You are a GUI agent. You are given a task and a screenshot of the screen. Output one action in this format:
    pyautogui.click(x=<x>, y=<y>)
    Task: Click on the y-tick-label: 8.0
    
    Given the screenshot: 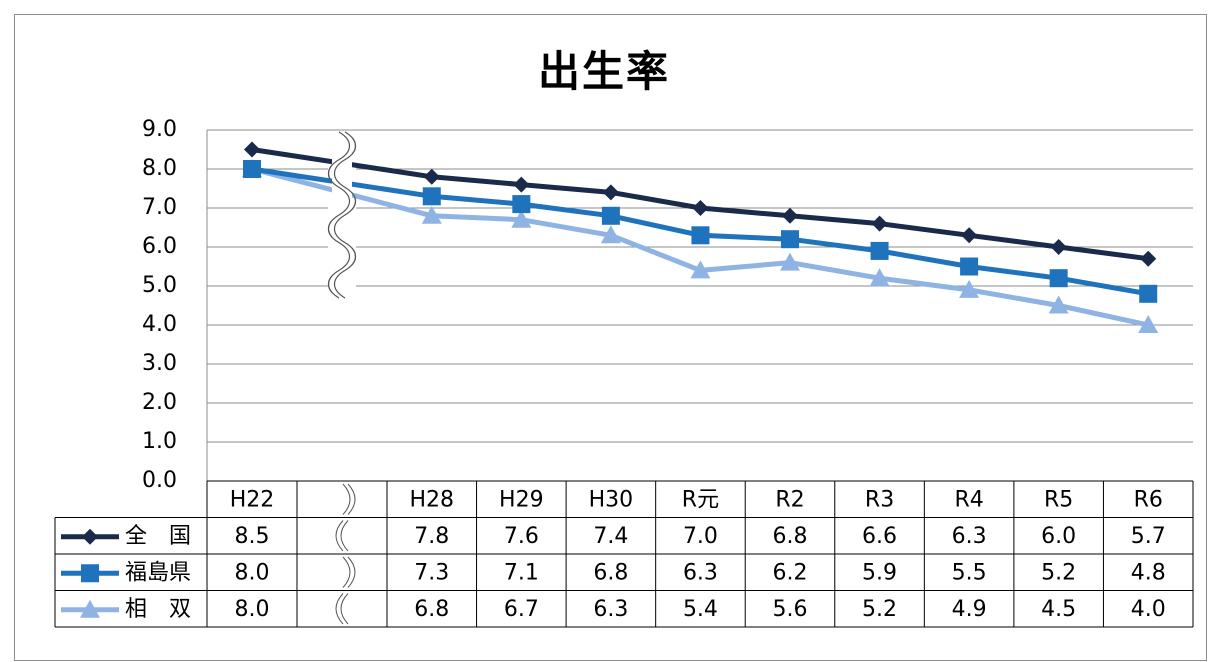 What is the action you would take?
    pyautogui.click(x=159, y=168)
    